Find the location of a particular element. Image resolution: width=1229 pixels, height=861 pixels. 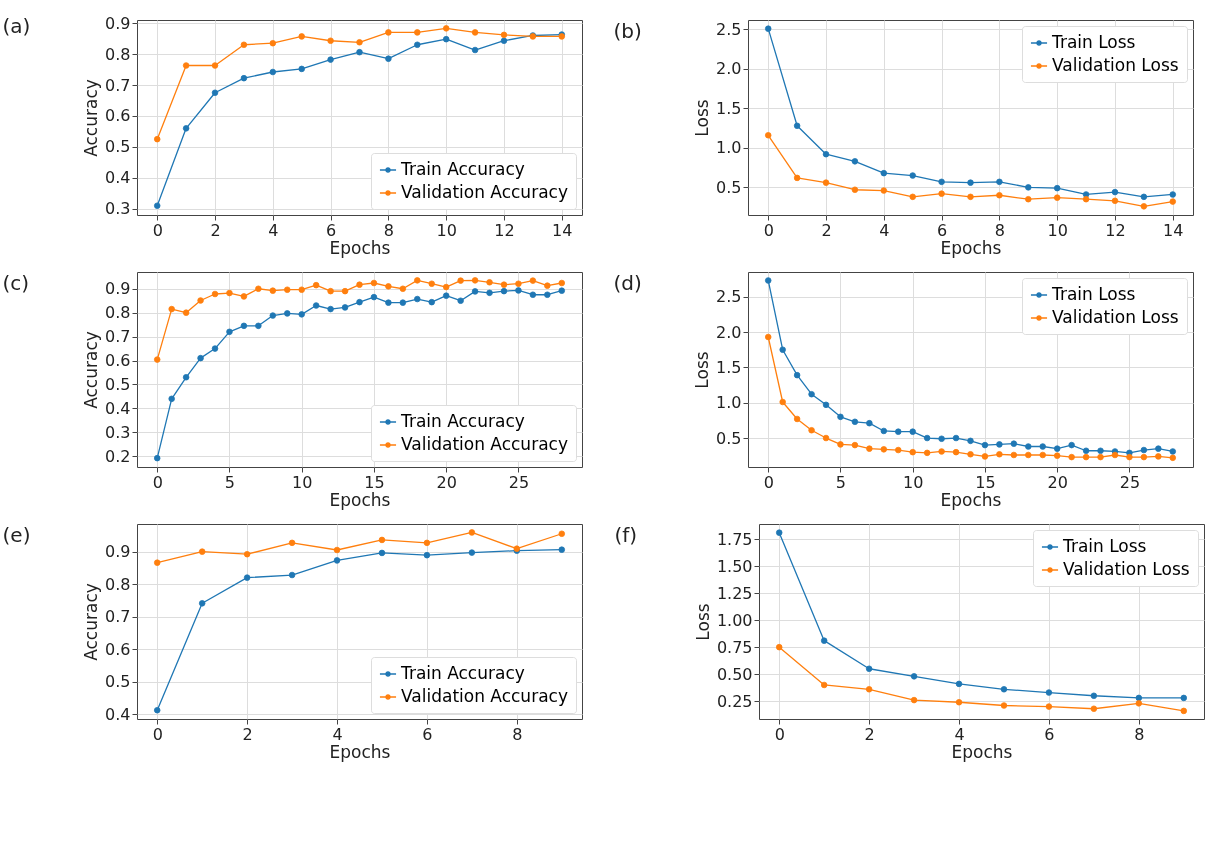

y-tick-label: 0.8 is located at coordinates (118, 584).